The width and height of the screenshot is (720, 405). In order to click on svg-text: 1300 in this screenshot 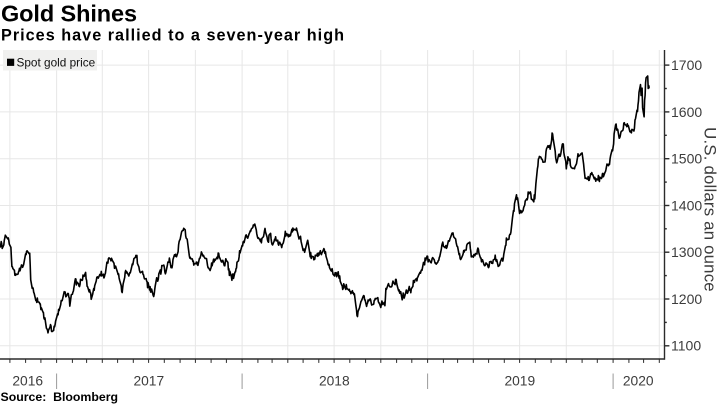, I will do `click(686, 252)`.